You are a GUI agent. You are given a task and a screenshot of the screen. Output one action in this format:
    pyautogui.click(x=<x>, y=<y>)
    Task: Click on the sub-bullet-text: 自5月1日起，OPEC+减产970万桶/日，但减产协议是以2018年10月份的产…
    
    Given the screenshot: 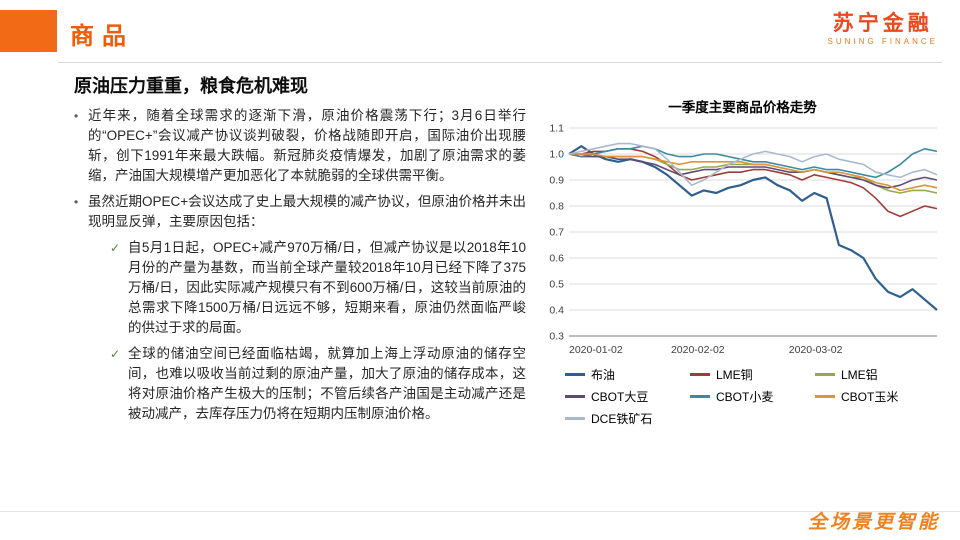 What is the action you would take?
    pyautogui.click(x=327, y=287)
    